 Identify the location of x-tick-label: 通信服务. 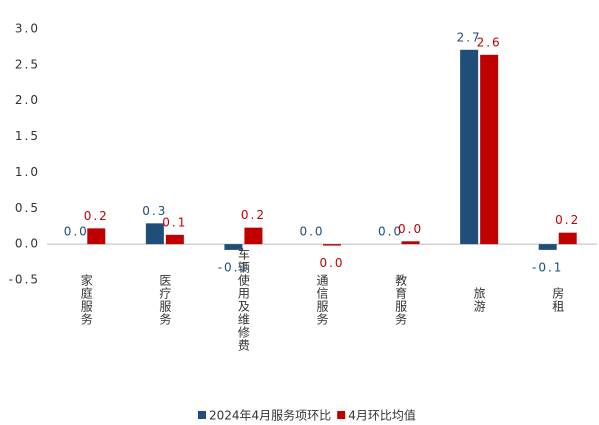
(322, 300).